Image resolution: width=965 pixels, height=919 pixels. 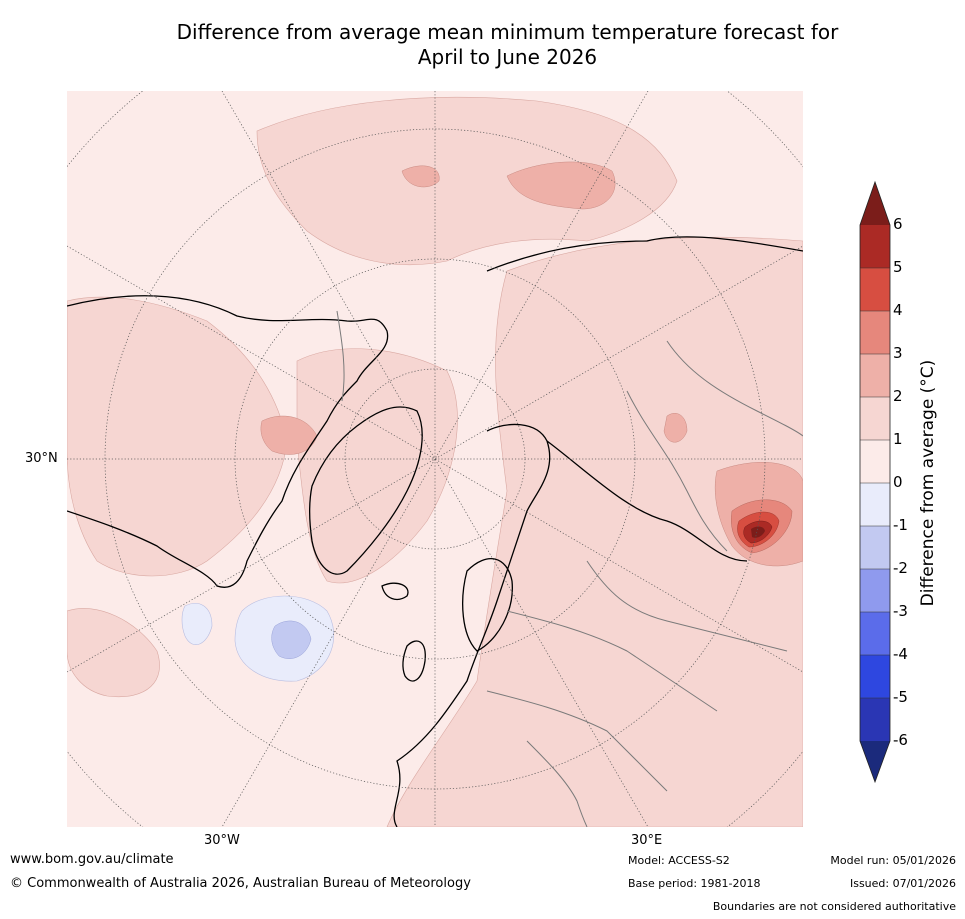 What do you see at coordinates (900, 697) in the screenshot?
I see `colorbar-tick-neg5: -5` at bounding box center [900, 697].